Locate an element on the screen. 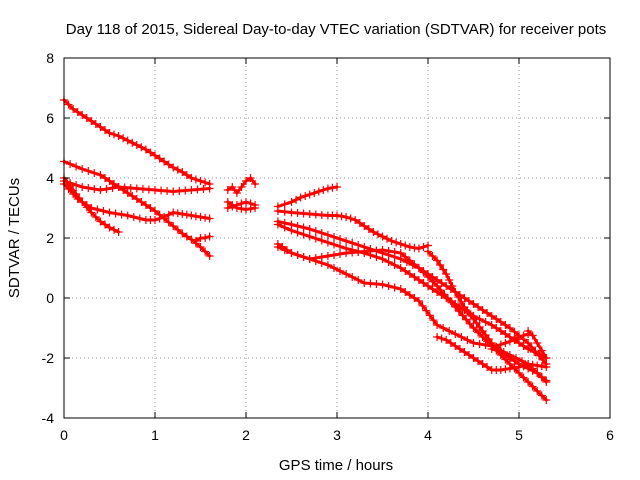  x-tick-label: 5 is located at coordinates (519, 435).